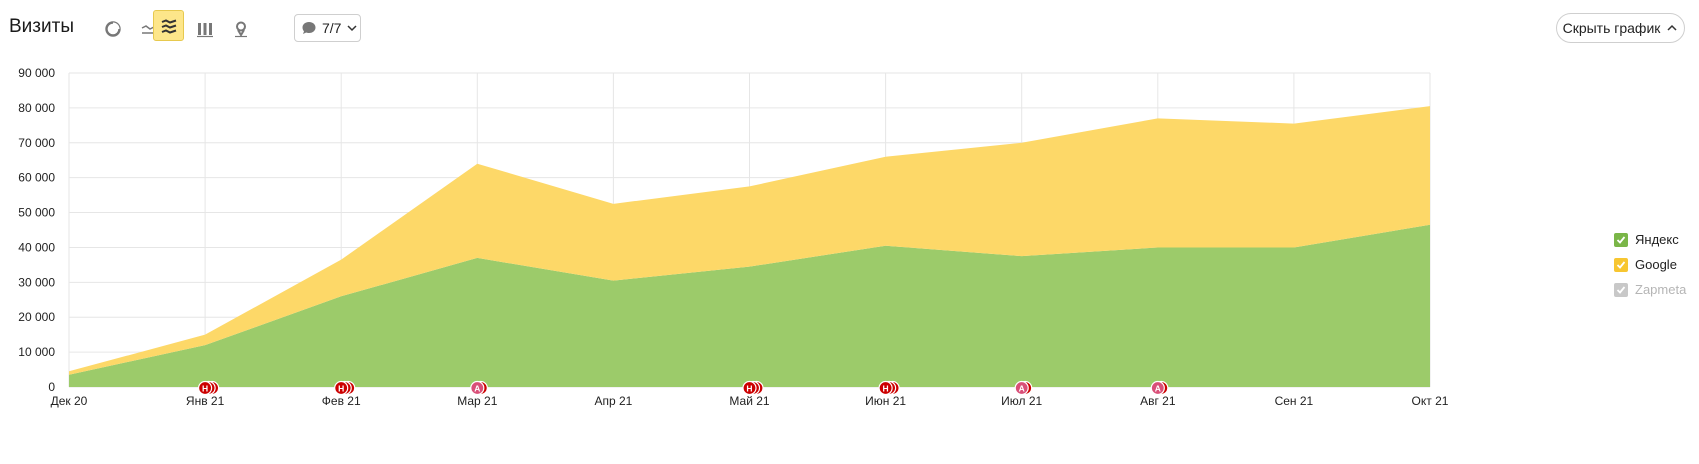 The image size is (1699, 464). I want to click on x-tick-label: Апр 21, so click(613, 401).